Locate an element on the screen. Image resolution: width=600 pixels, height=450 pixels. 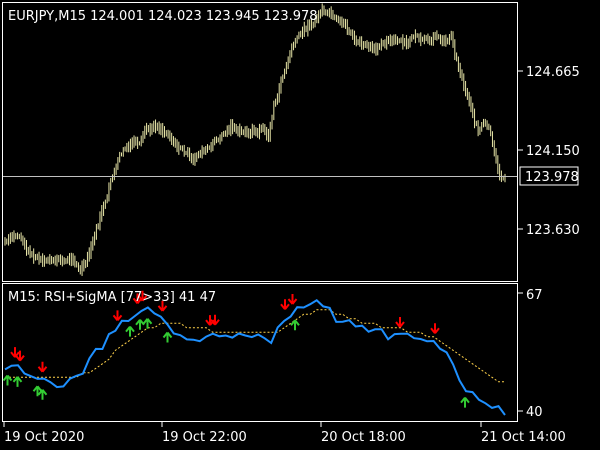
current-price-label: 123.978 is located at coordinates (552, 177).